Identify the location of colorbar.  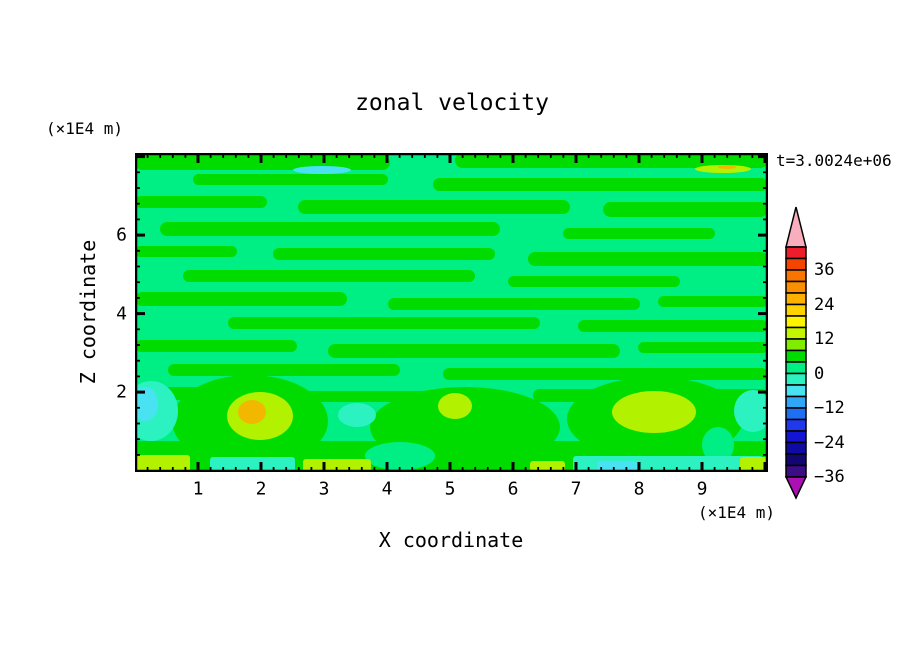
(810, 352).